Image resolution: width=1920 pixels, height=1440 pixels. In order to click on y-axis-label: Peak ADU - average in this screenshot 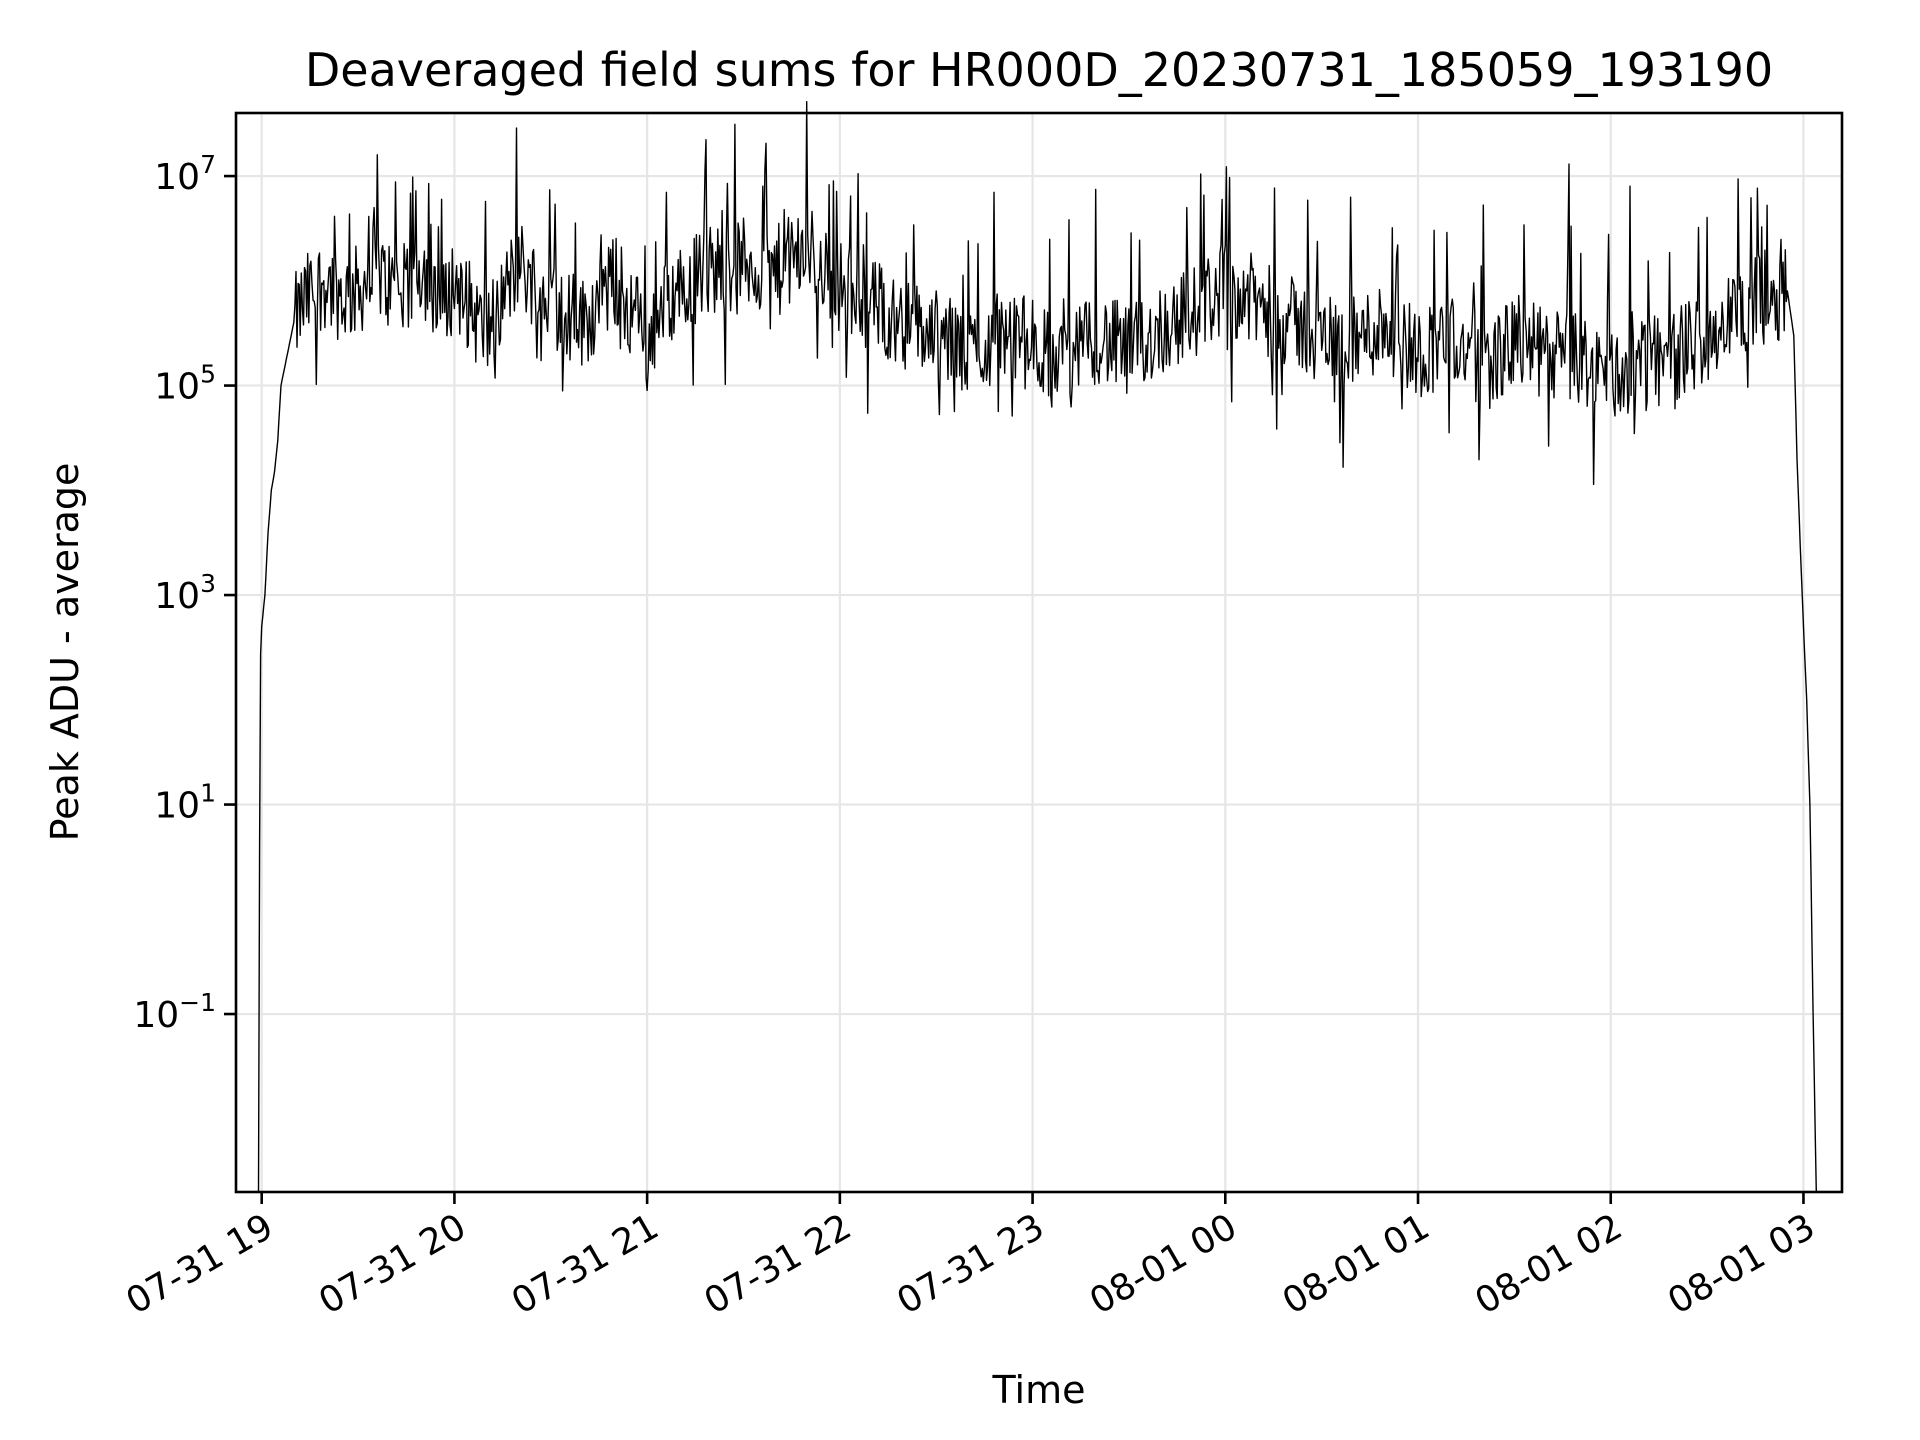, I will do `click(65, 652)`.